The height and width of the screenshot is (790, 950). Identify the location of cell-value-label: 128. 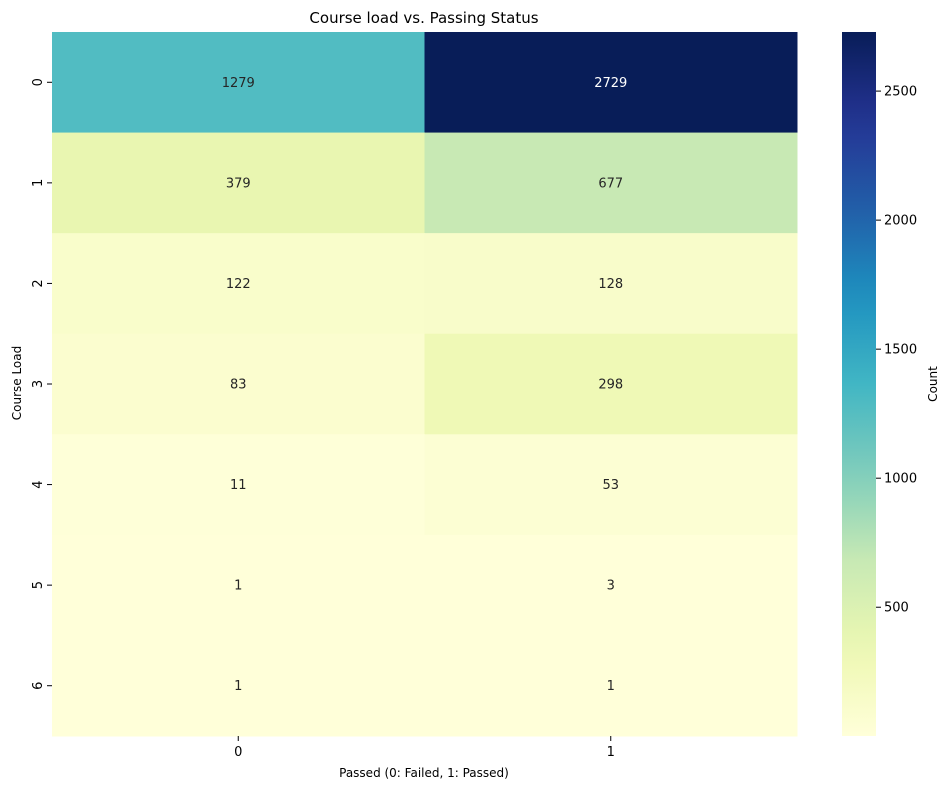
(610, 284).